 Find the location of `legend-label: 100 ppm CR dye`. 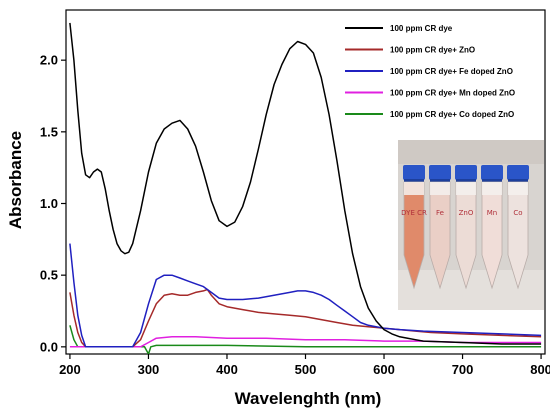

legend-label: 100 ppm CR dye is located at coordinates (421, 28).